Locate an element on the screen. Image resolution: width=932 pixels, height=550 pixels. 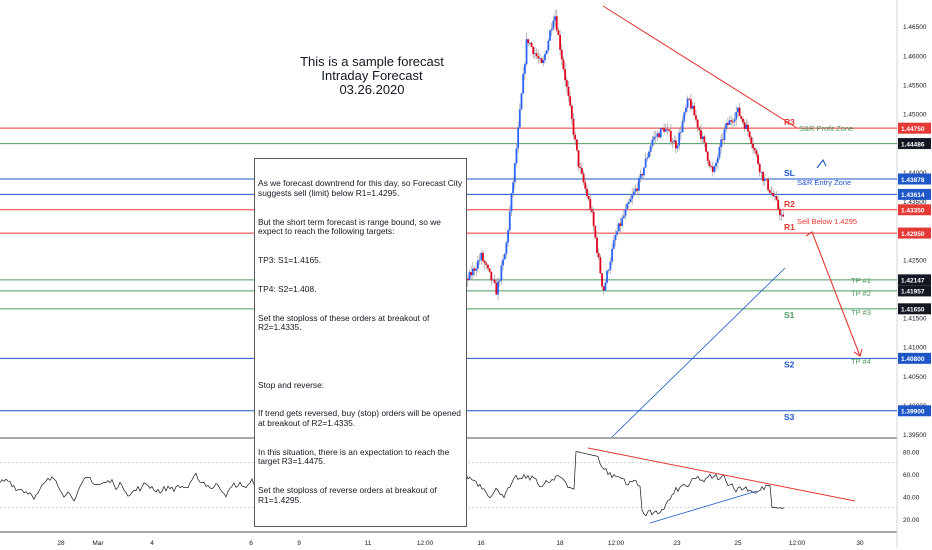
title-line-1: This is a sample forecast is located at coordinates (372, 61).